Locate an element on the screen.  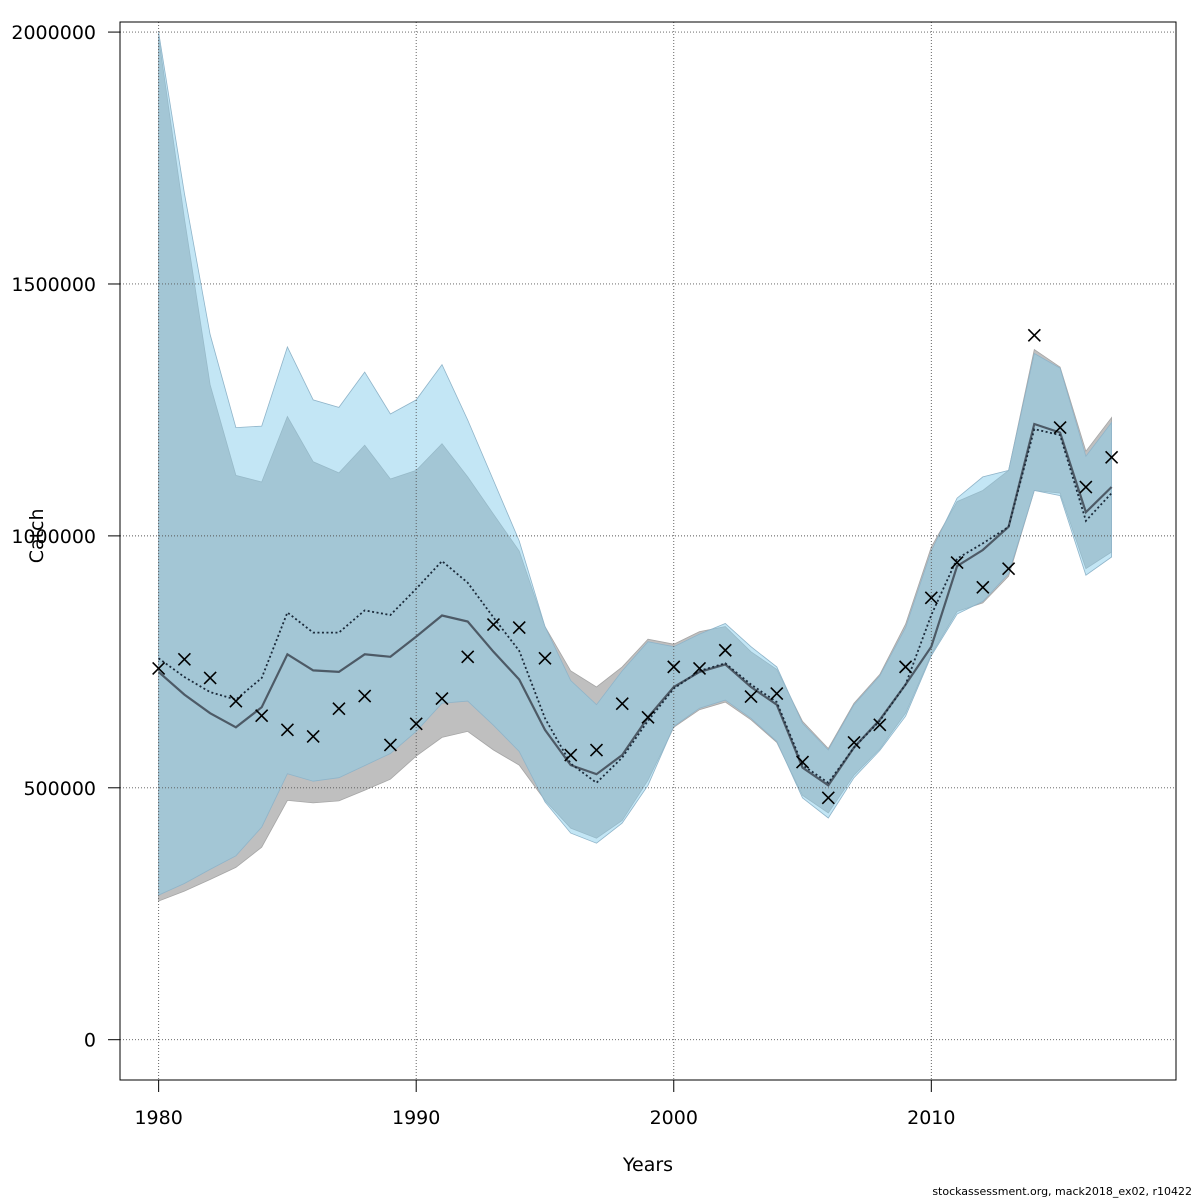
x-tick-label: 2000 is located at coordinates (674, 1118).